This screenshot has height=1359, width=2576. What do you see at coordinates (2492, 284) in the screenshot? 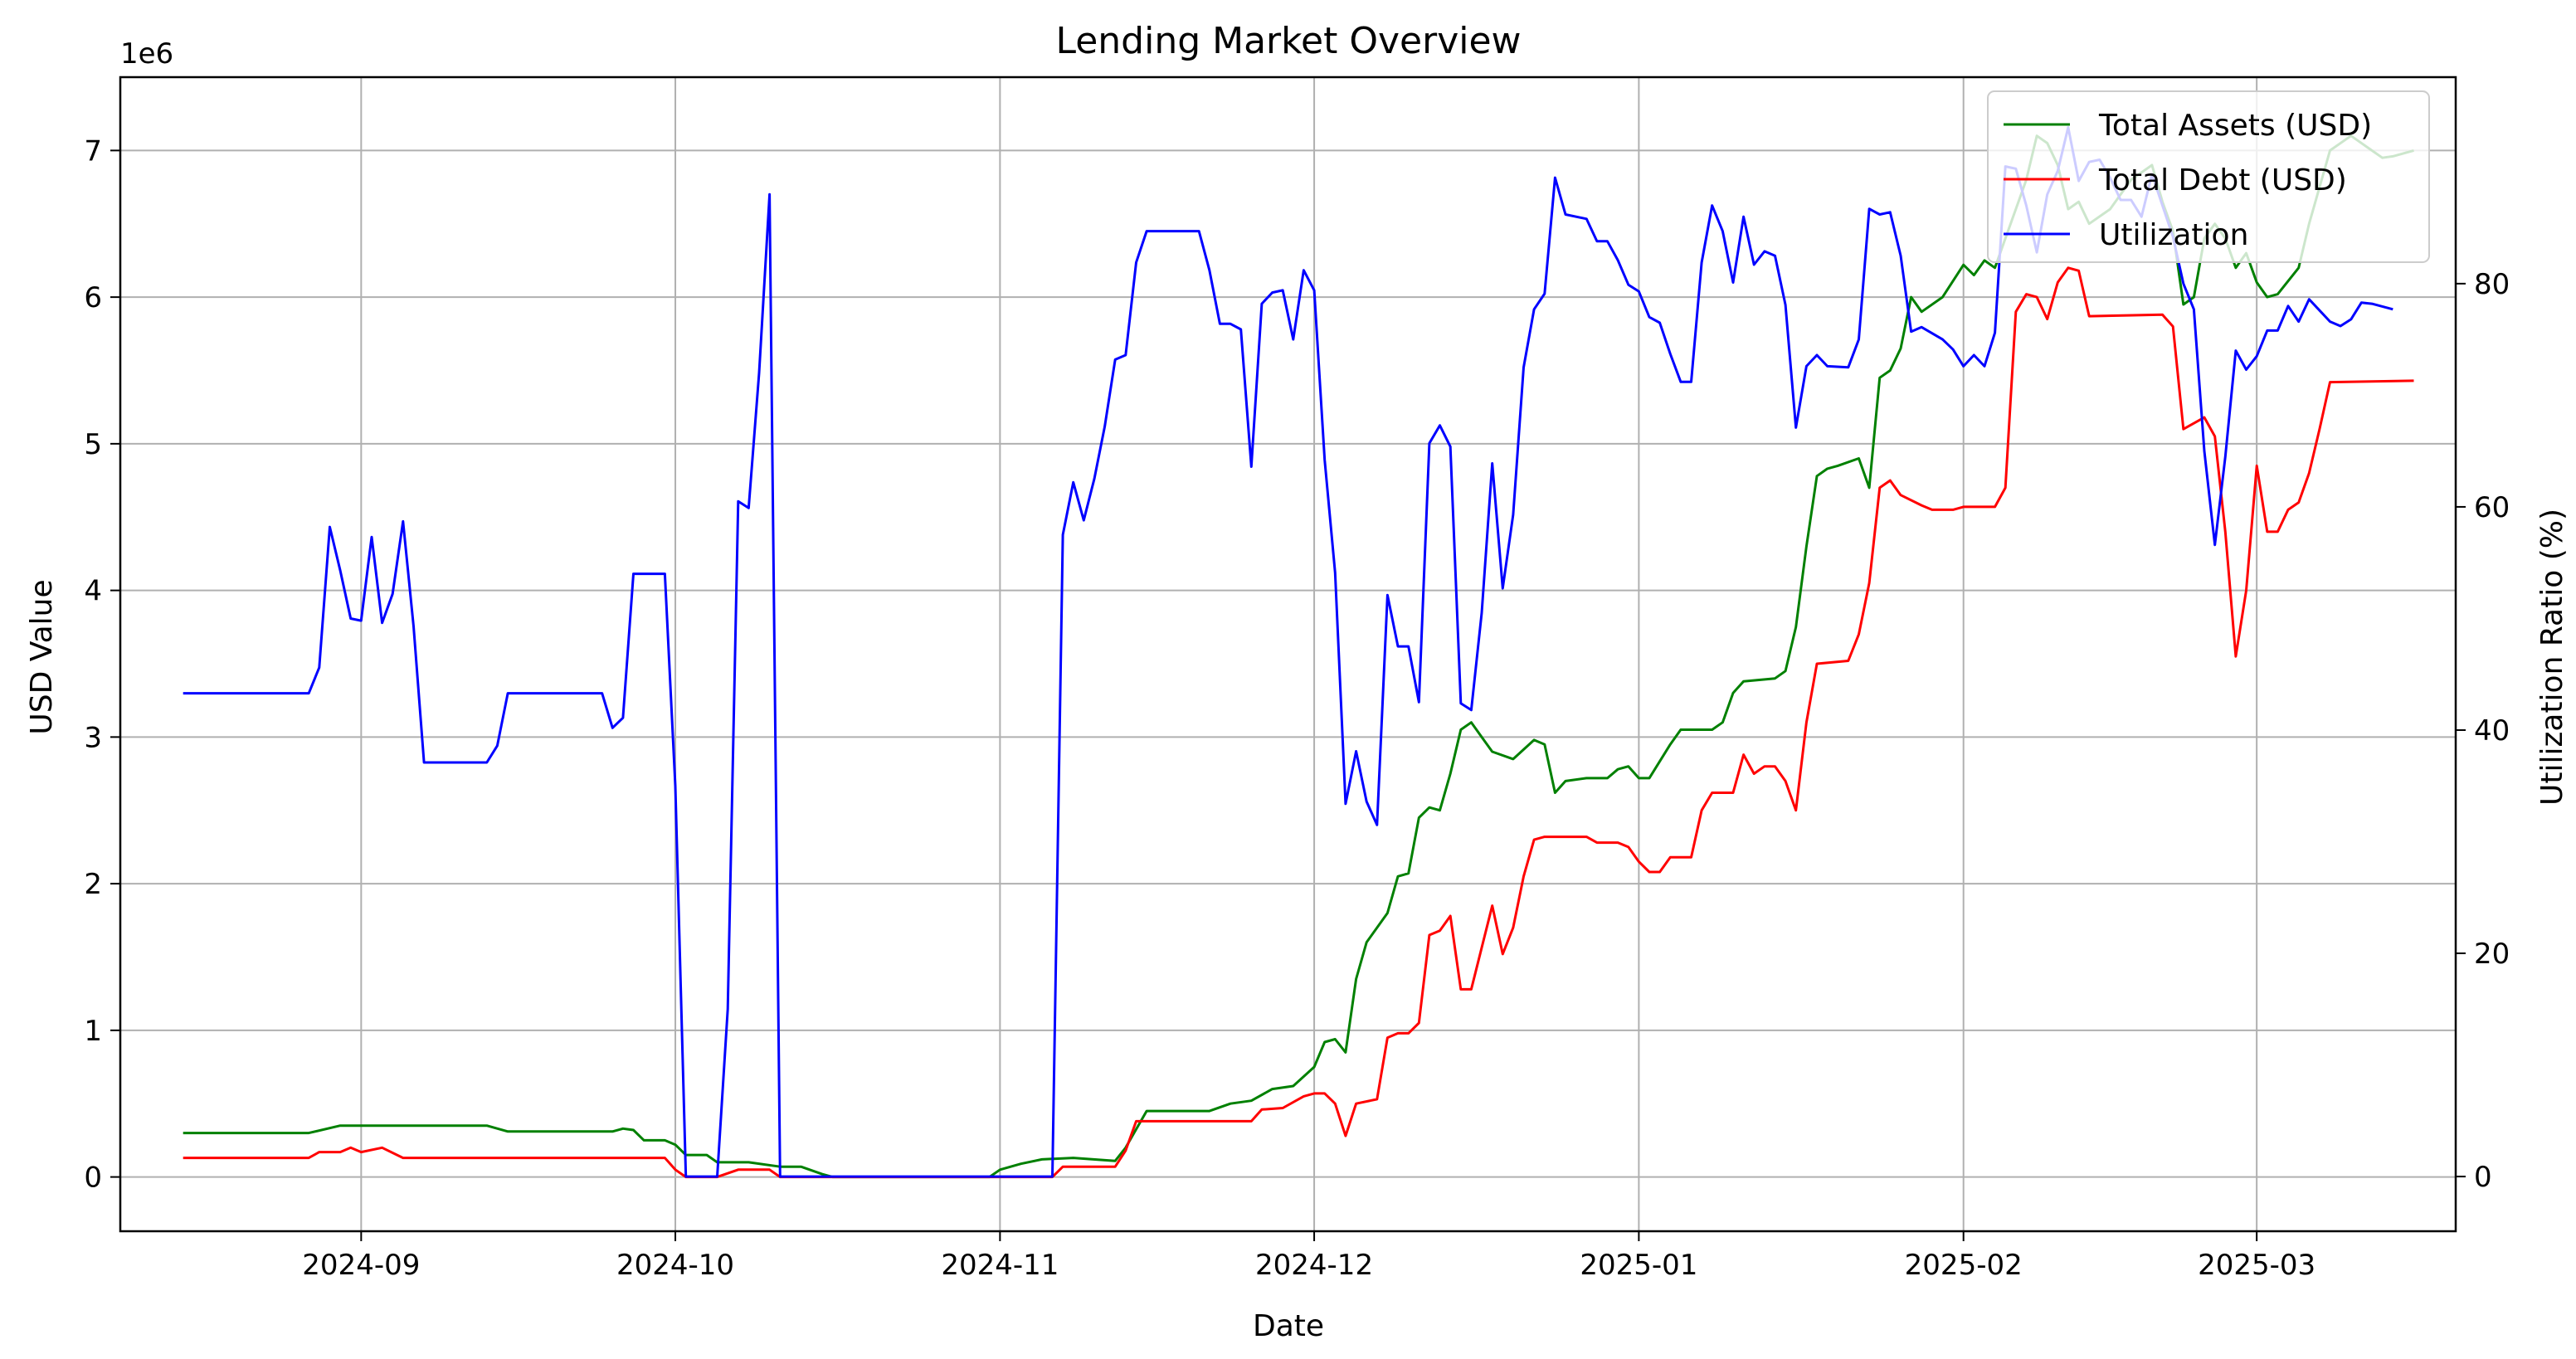
I see `y2-tick-label: 80` at bounding box center [2492, 284].